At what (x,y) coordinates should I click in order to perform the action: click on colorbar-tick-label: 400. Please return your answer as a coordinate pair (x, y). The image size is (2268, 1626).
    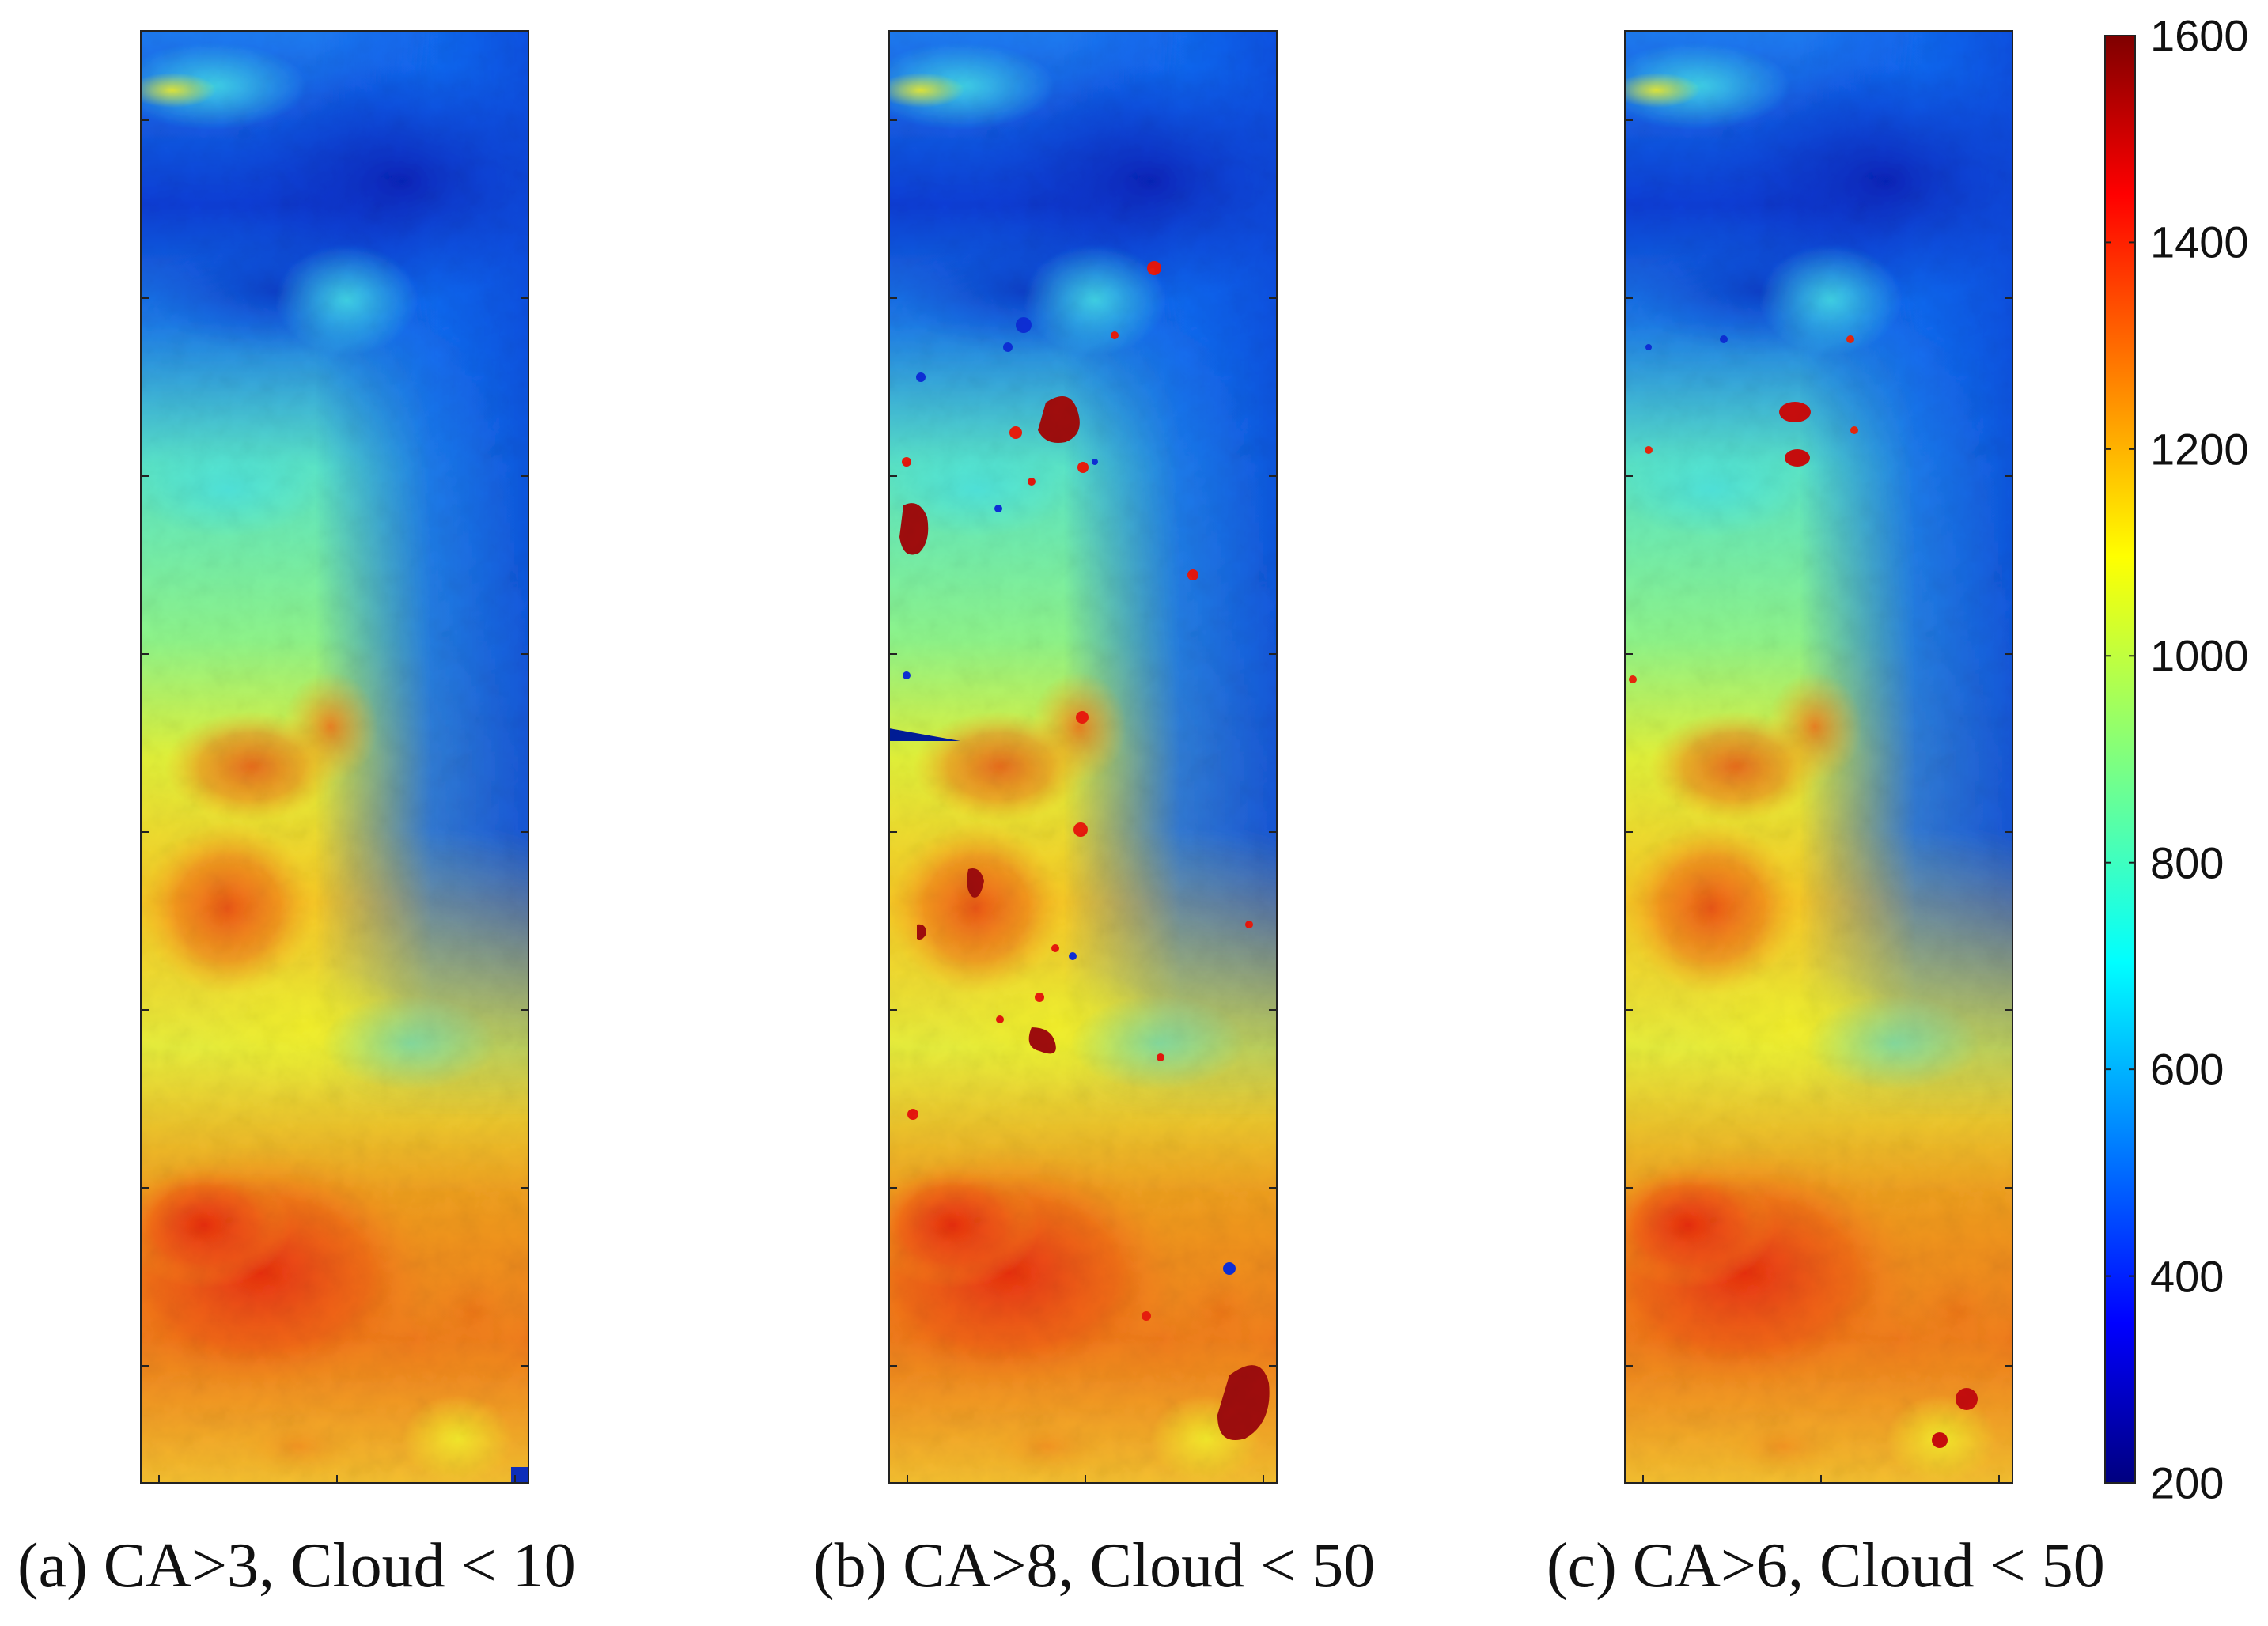
    Looking at the image, I should click on (2187, 1276).